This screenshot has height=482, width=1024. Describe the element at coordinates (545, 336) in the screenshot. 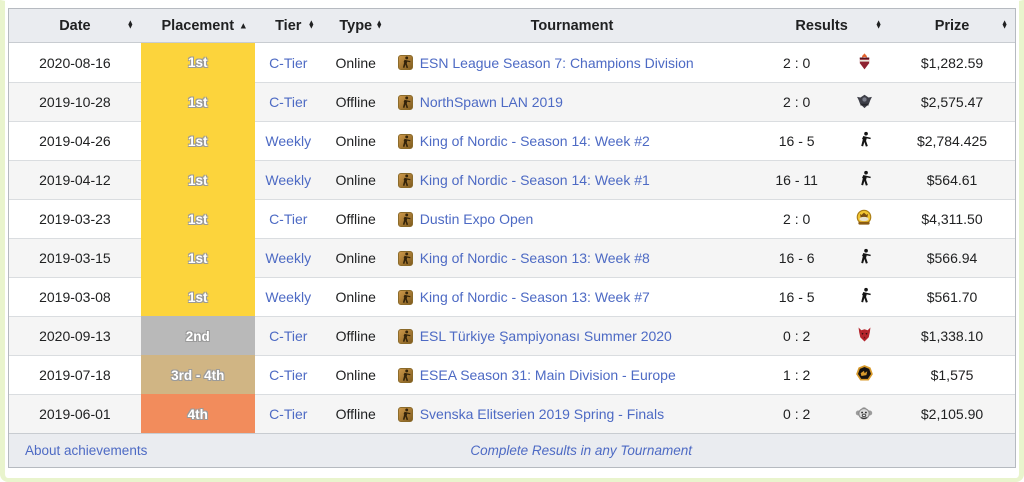

I see `tournament-link: ESL Türkiye Şampiyonası Summer 2020` at that location.